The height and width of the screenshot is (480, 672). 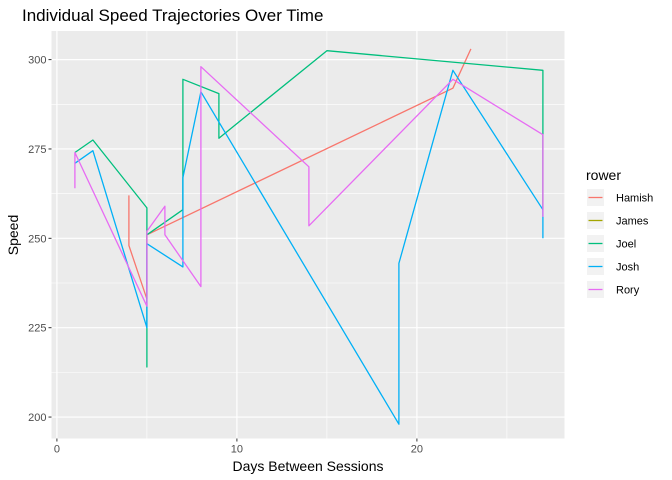 What do you see at coordinates (37, 239) in the screenshot?
I see `y-tick-label: 250` at bounding box center [37, 239].